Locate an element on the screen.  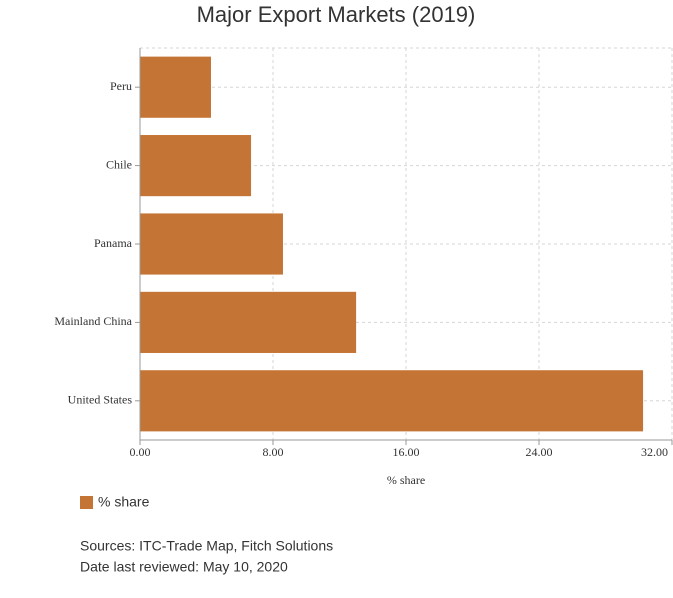
y-tick-label: United States is located at coordinates (100, 400).